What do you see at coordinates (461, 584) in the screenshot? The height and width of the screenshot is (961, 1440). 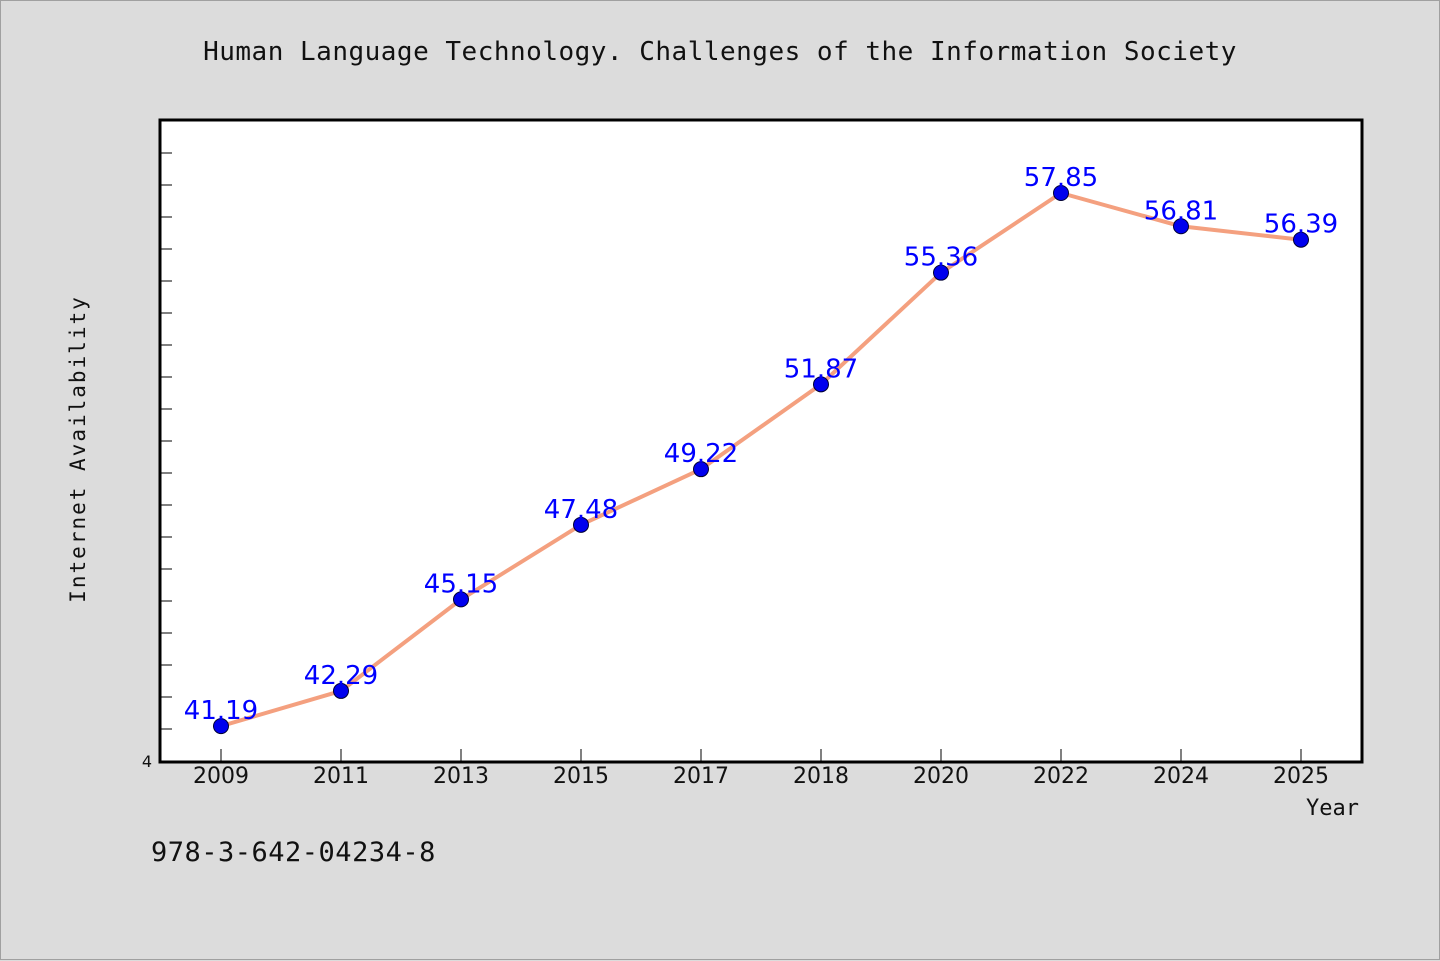 I see `data-label: 45.15` at bounding box center [461, 584].